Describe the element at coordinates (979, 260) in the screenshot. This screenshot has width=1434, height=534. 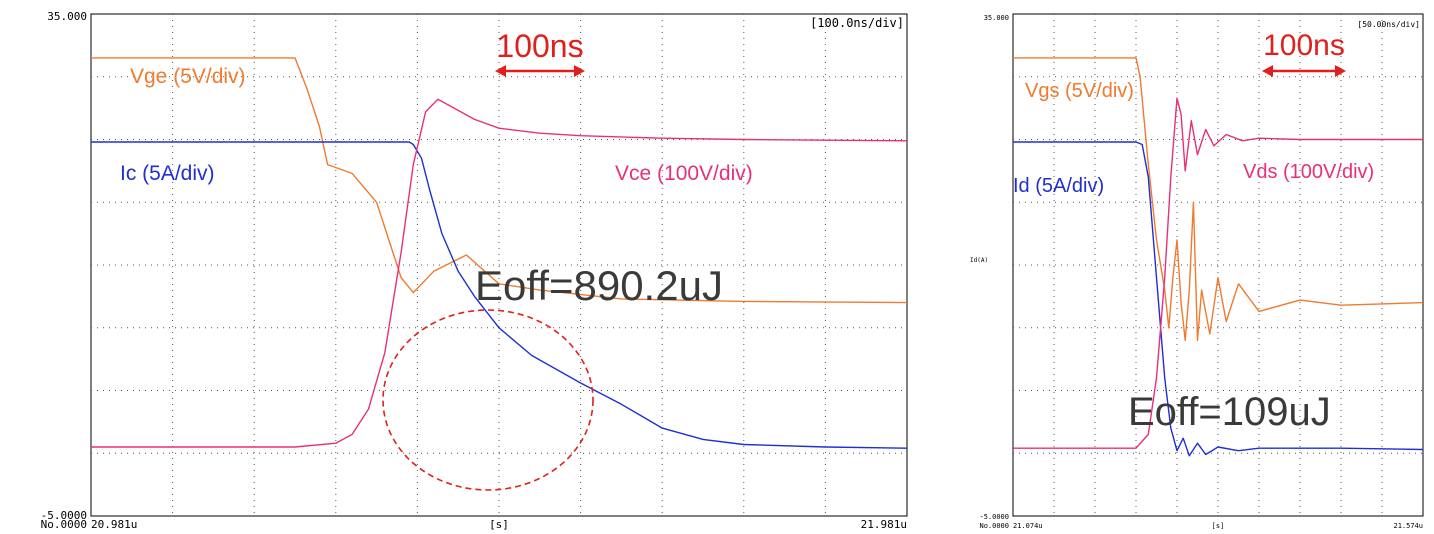
I see `y-axis-label: Id(A)` at that location.